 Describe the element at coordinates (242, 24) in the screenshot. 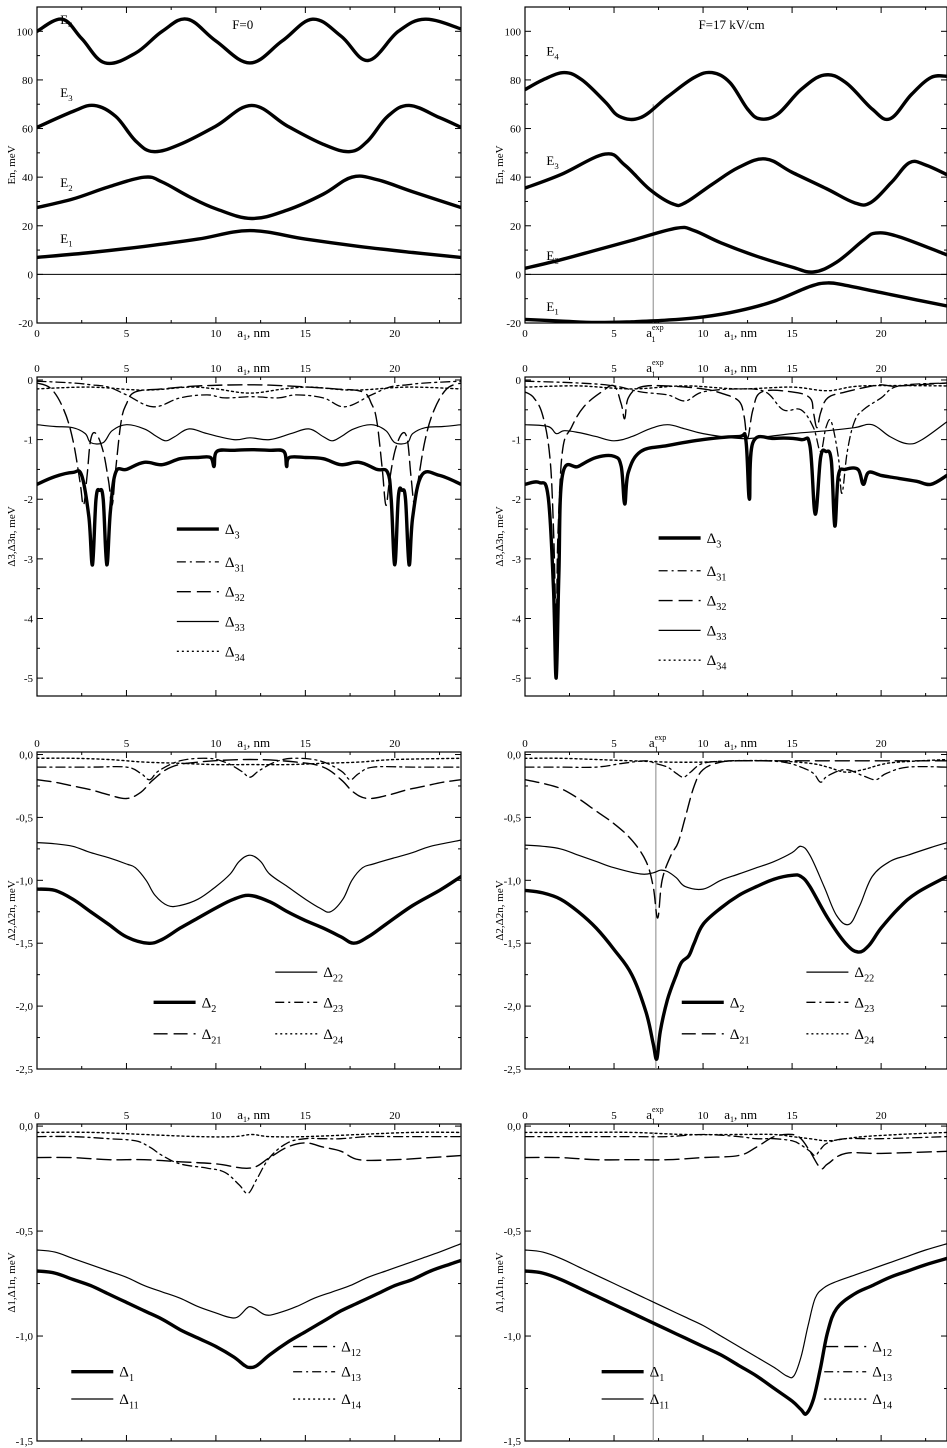

I see `chart-title: F=0` at that location.